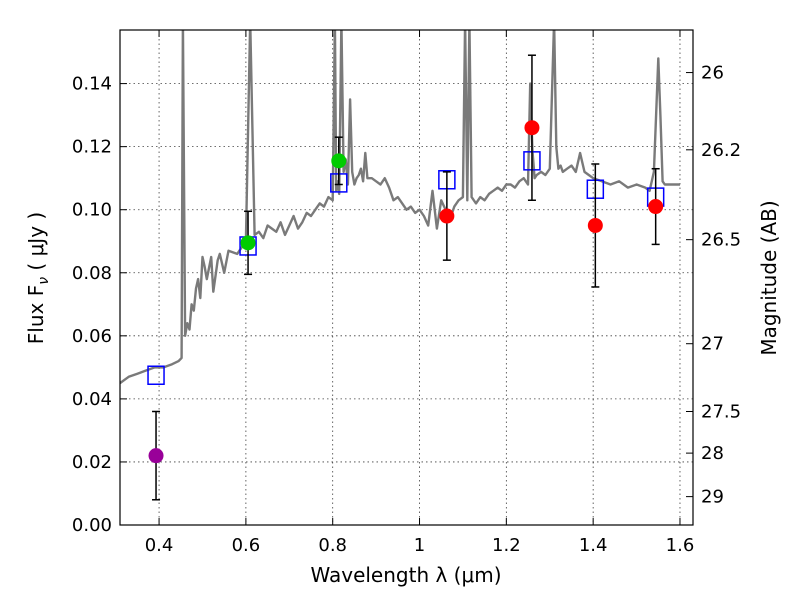 Image resolution: width=800 pixels, height=600 pixels. Describe the element at coordinates (92, 525) in the screenshot. I see `y-tick-label: 0.00` at that location.